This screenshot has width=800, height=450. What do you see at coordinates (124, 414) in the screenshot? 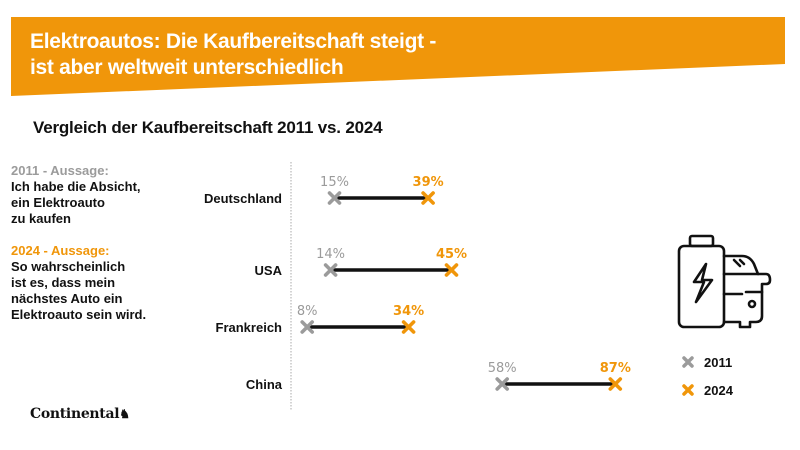
I see `horse-icon: ♞` at bounding box center [124, 414].